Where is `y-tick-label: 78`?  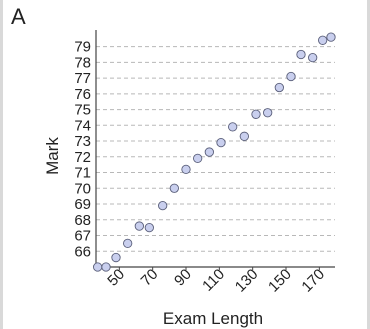
y-tick-label: 78 is located at coordinates (82, 62).